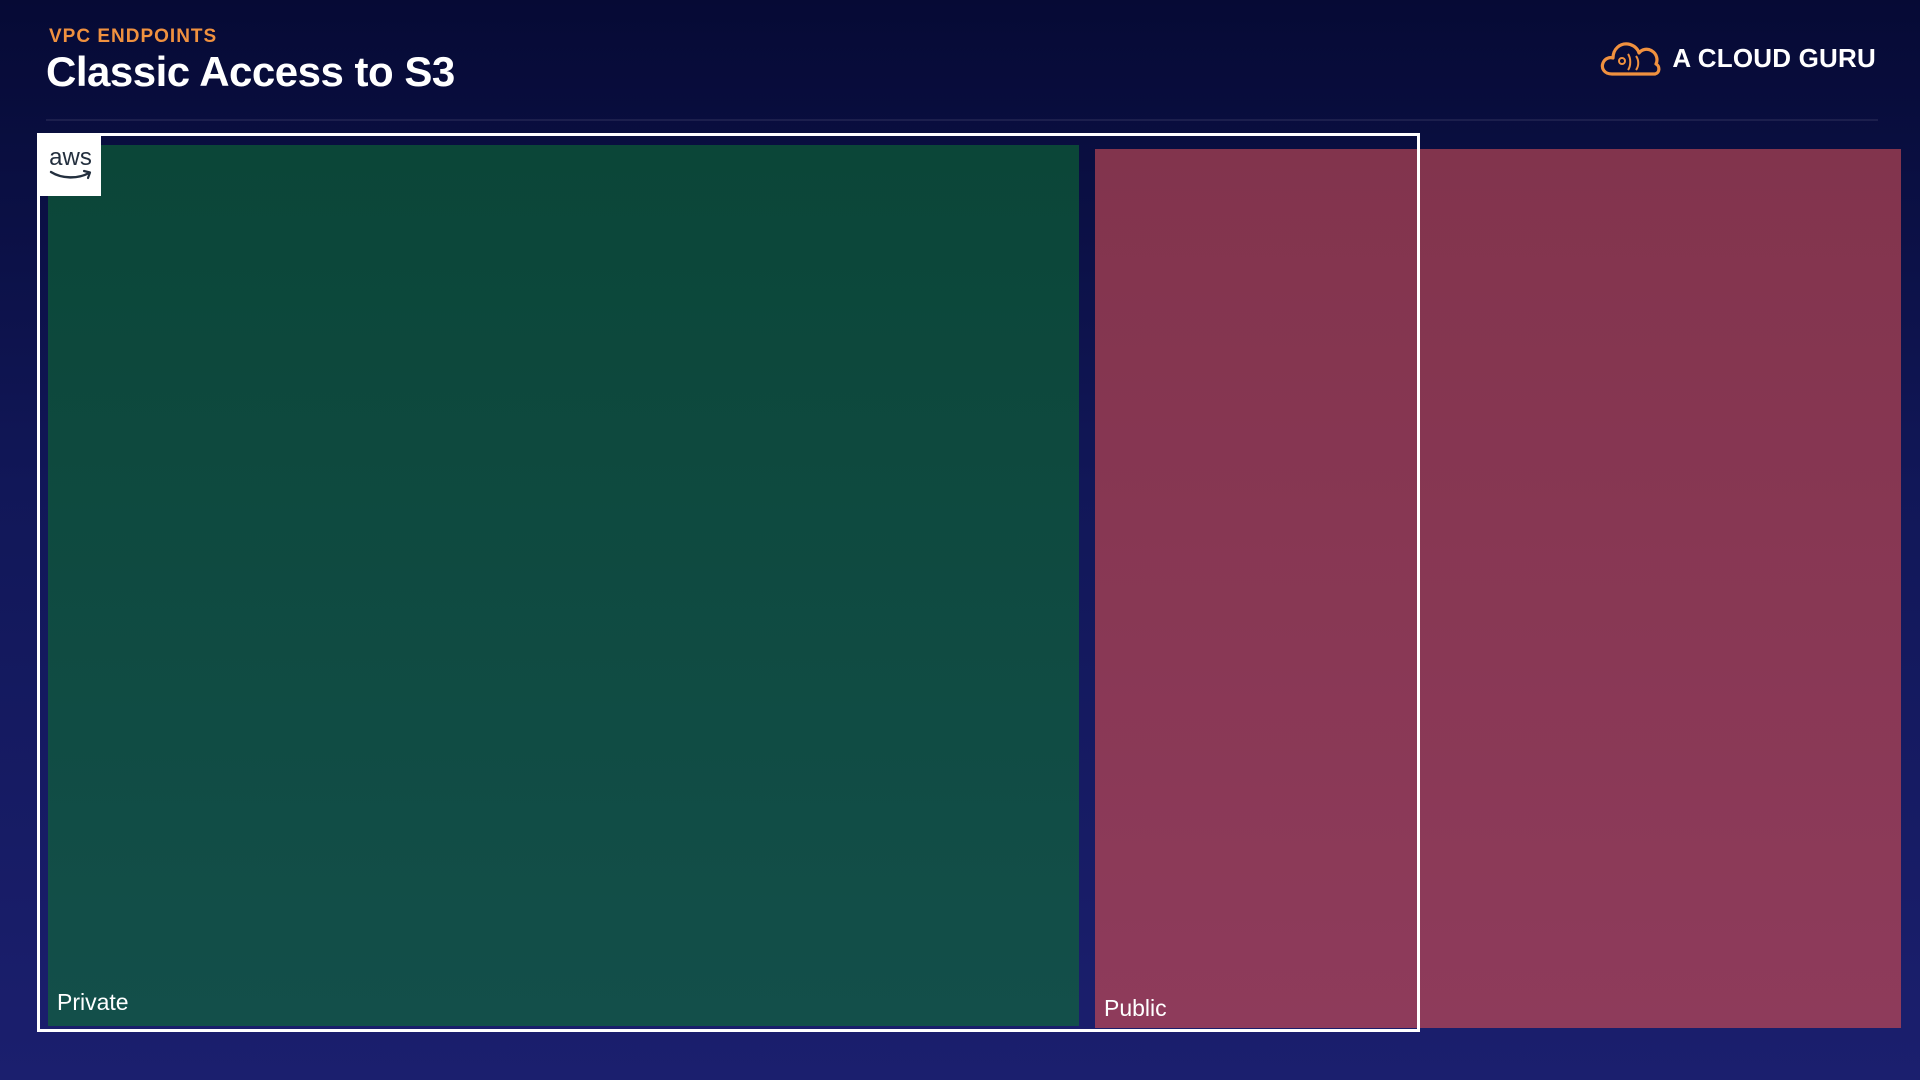 This screenshot has width=1920, height=1080. Describe the element at coordinates (1135, 1008) in the screenshot. I see `public-subnet-label: Public` at that location.